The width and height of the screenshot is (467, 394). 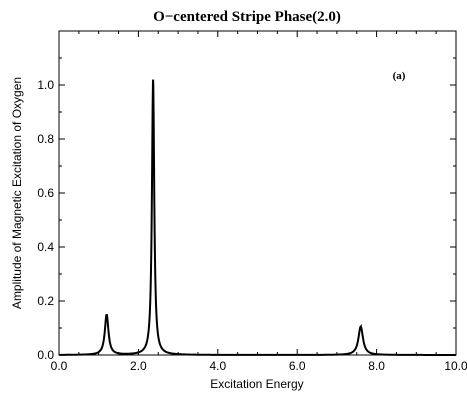 What do you see at coordinates (45, 301) in the screenshot?
I see `y-tick-label: 0.2` at bounding box center [45, 301].